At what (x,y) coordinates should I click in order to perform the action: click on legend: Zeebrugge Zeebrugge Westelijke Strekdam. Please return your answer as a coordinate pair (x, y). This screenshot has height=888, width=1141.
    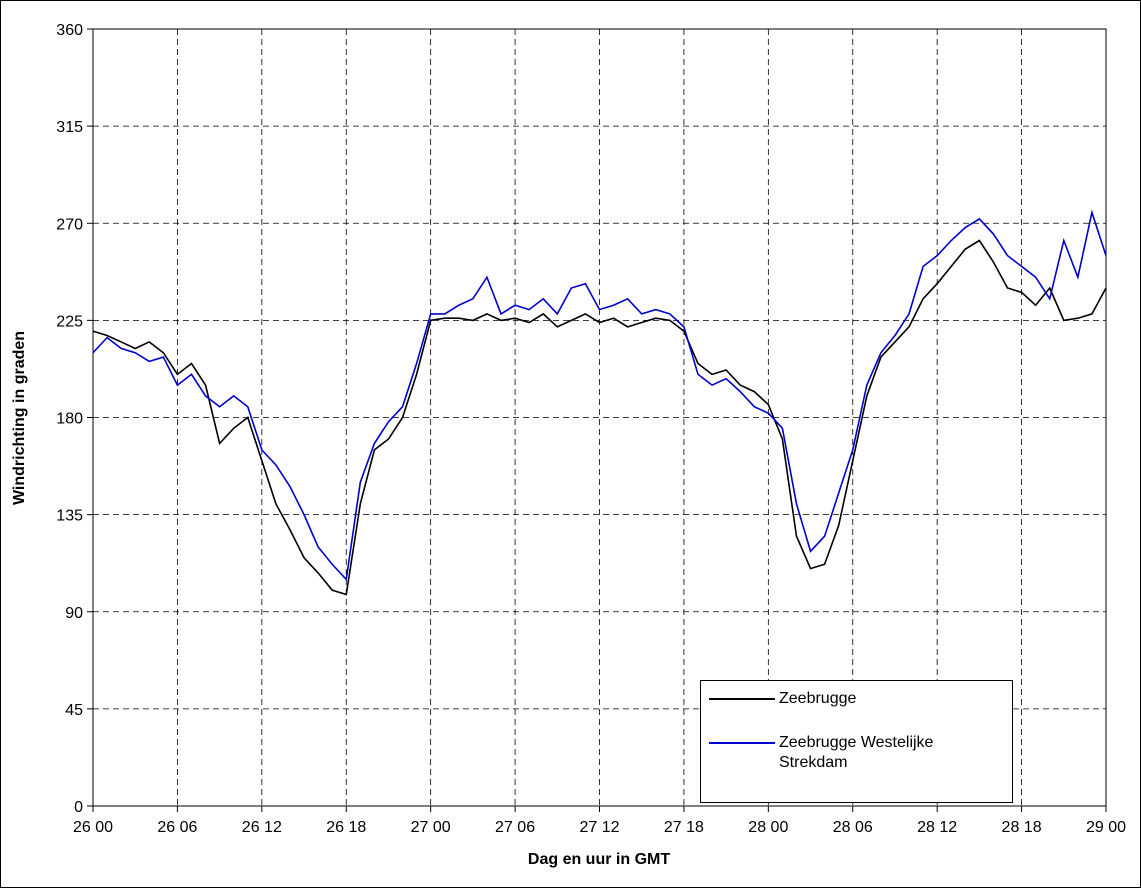
    Looking at the image, I should click on (856, 741).